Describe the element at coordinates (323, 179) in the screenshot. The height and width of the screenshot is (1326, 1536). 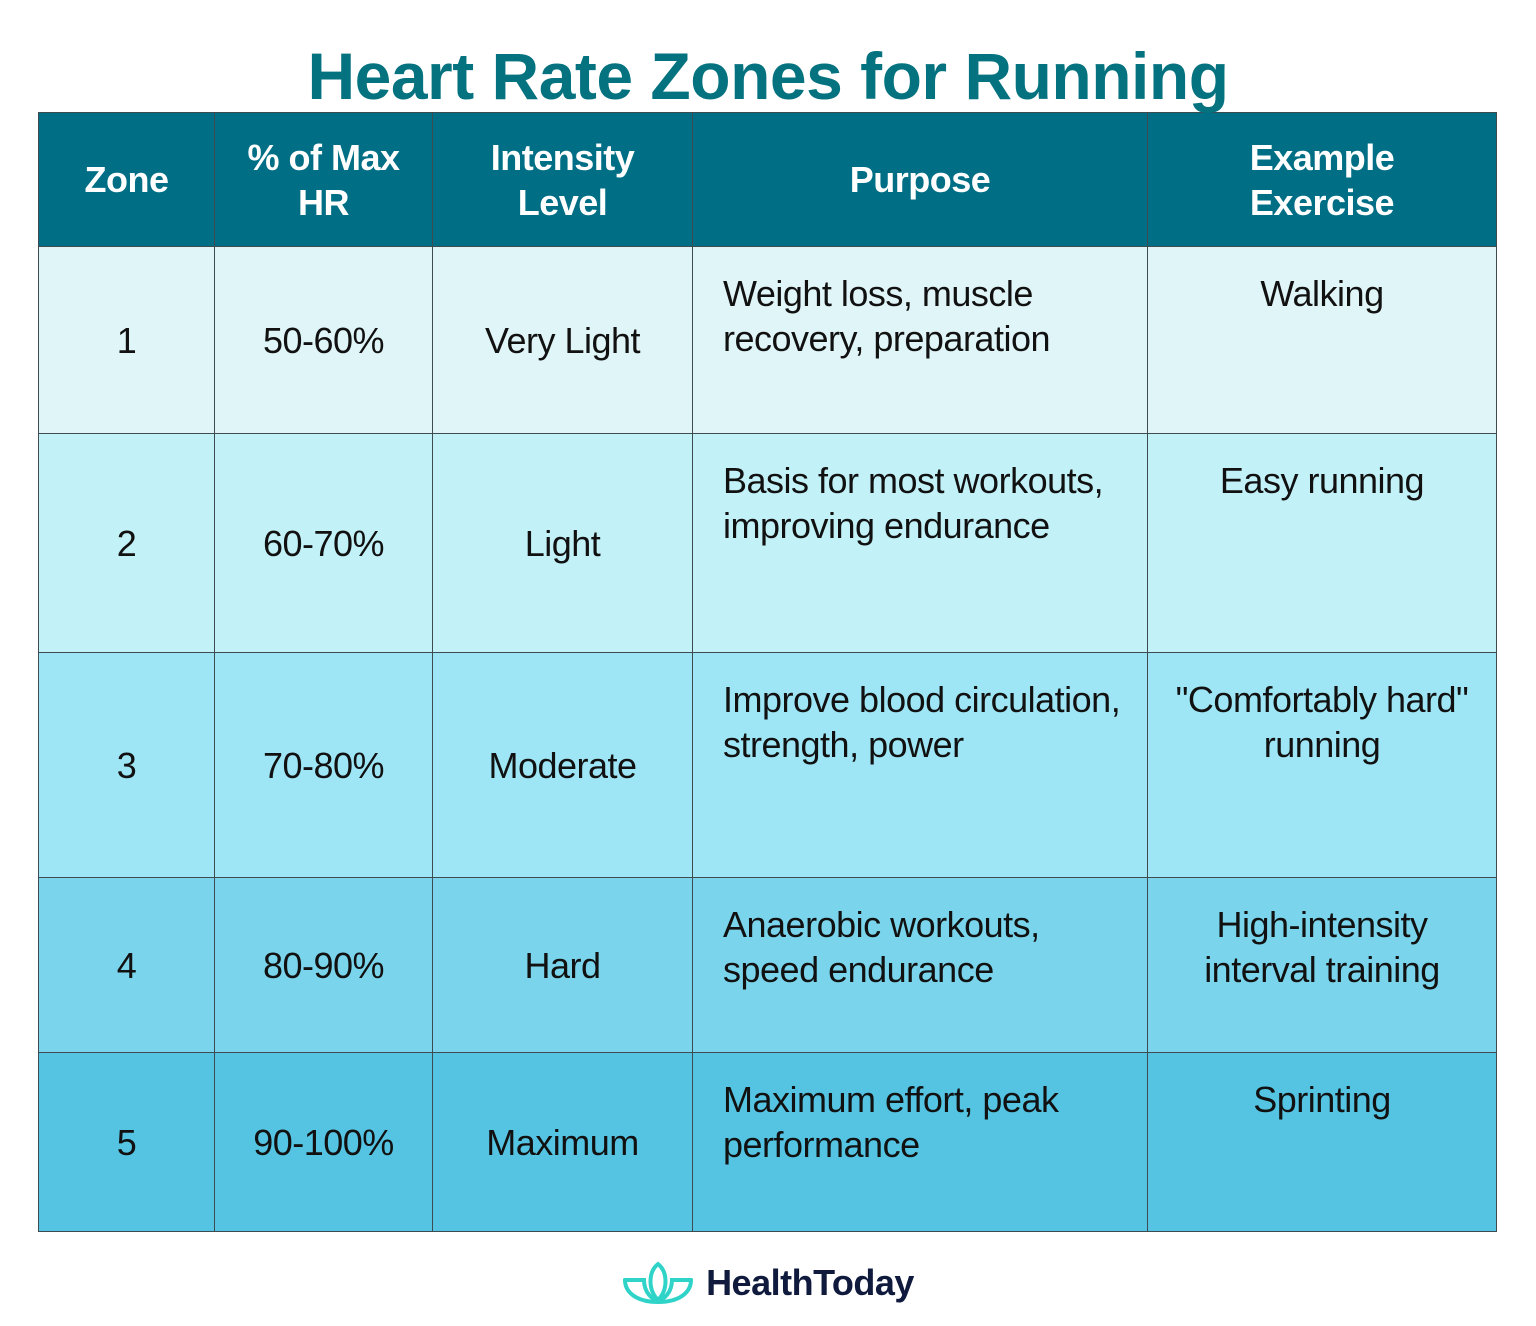
I see `header-pct-max-hr: % of Max HR` at that location.